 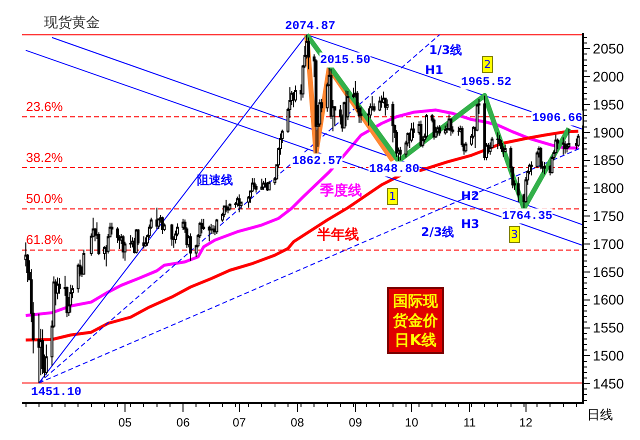 What do you see at coordinates (394, 169) in the screenshot?
I see `annotation: 1848.80` at bounding box center [394, 169].